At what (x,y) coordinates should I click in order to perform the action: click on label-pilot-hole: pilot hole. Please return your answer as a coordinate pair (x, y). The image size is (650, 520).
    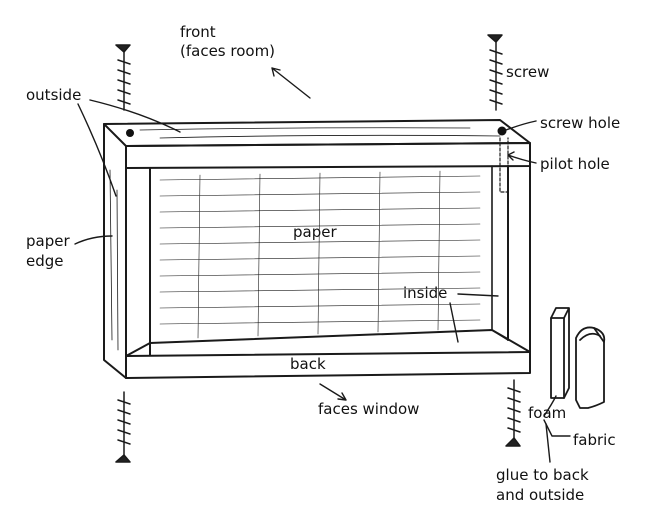
    Looking at the image, I should click on (575, 164).